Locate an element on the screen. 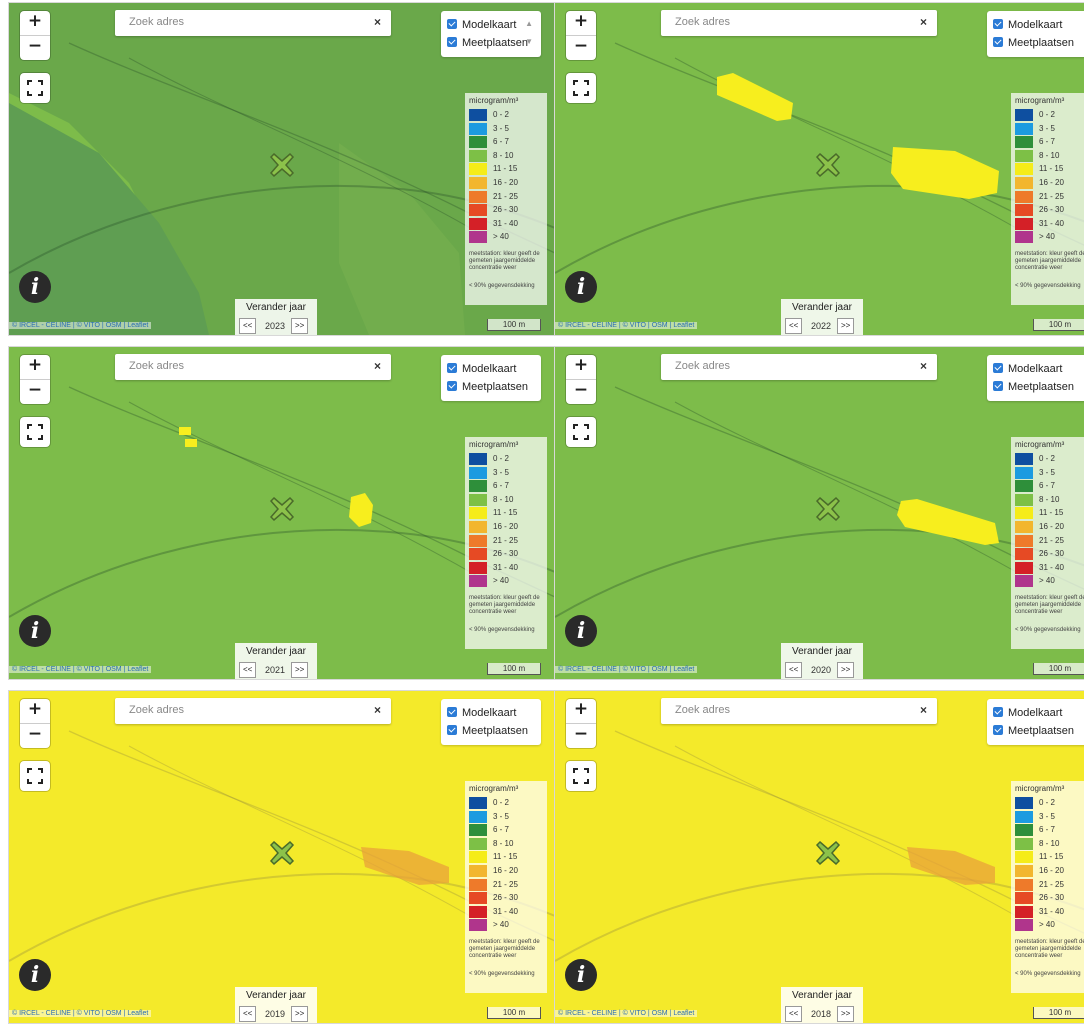  scroll-up-icon: ▲ is located at coordinates (529, 23).